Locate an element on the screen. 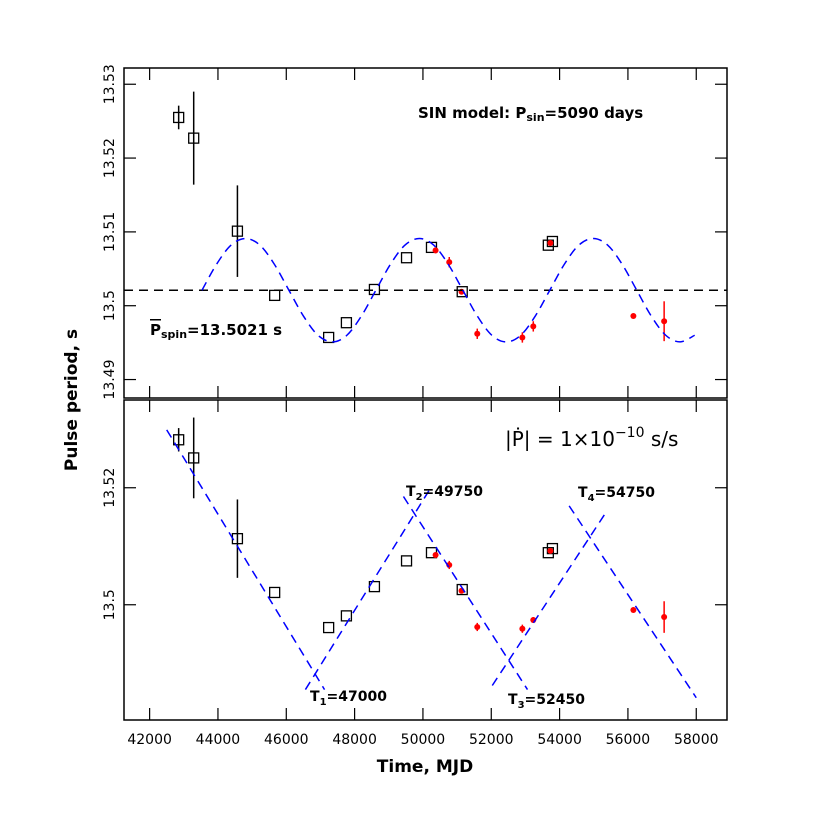  y-axis-label: Pulse period, s is located at coordinates (72, 400).